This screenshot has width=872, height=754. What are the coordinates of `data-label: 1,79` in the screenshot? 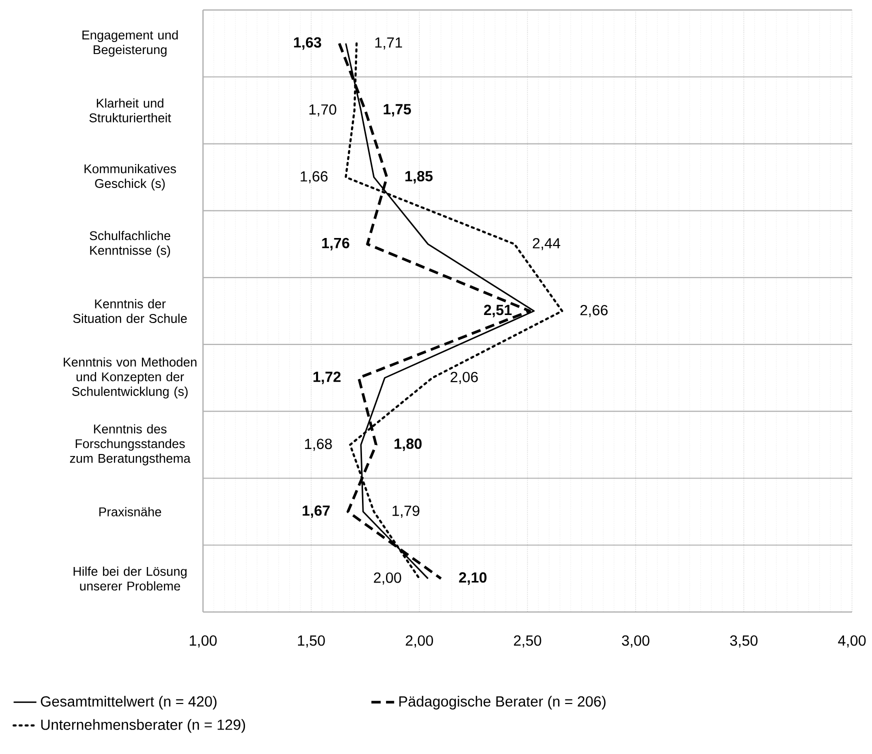 It's located at (406, 512).